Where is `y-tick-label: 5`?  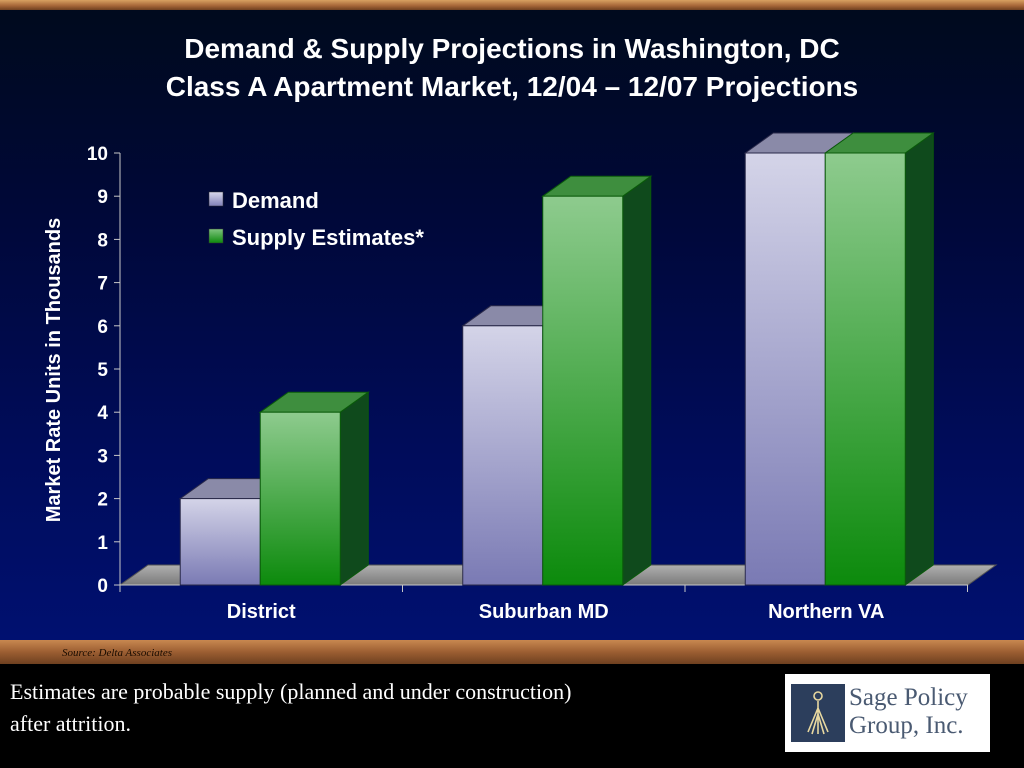 y-tick-label: 5 is located at coordinates (102, 370).